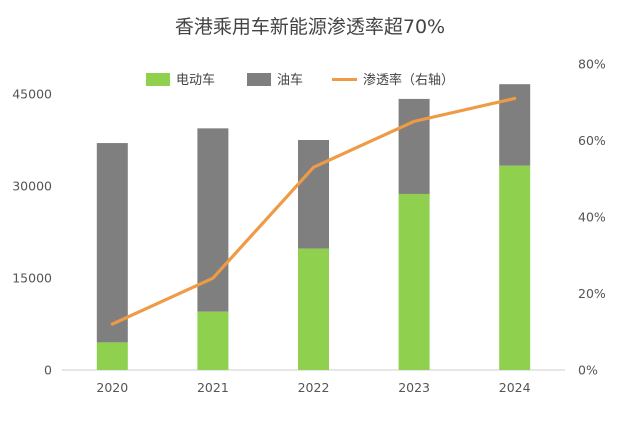 The height and width of the screenshot is (448, 620). What do you see at coordinates (408, 80) in the screenshot?
I see `legend-label-penetration: 渗透率（右轴）` at bounding box center [408, 80].